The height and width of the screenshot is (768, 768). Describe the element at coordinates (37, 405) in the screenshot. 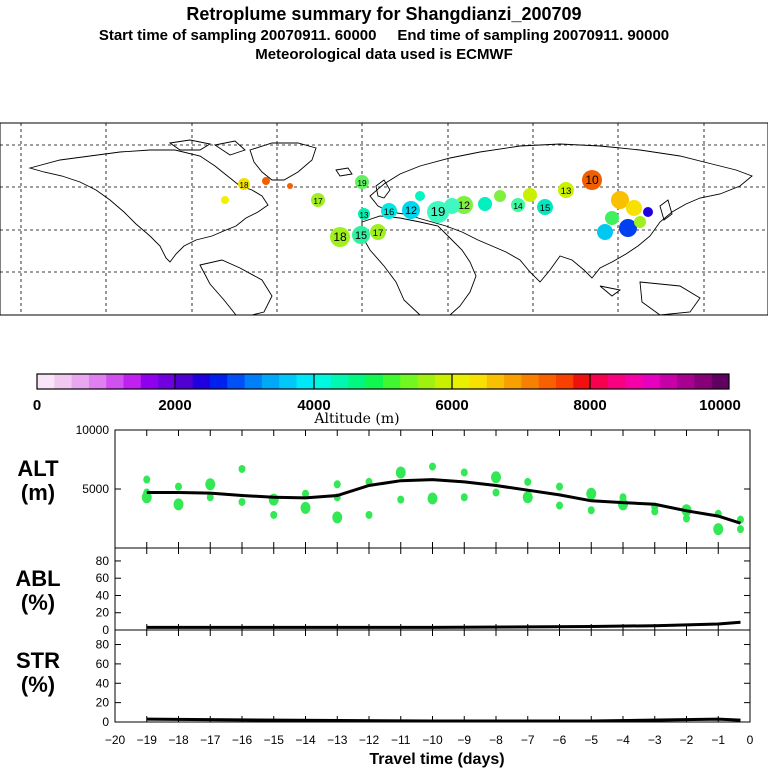

I see `colorbar-tick: 0` at that location.